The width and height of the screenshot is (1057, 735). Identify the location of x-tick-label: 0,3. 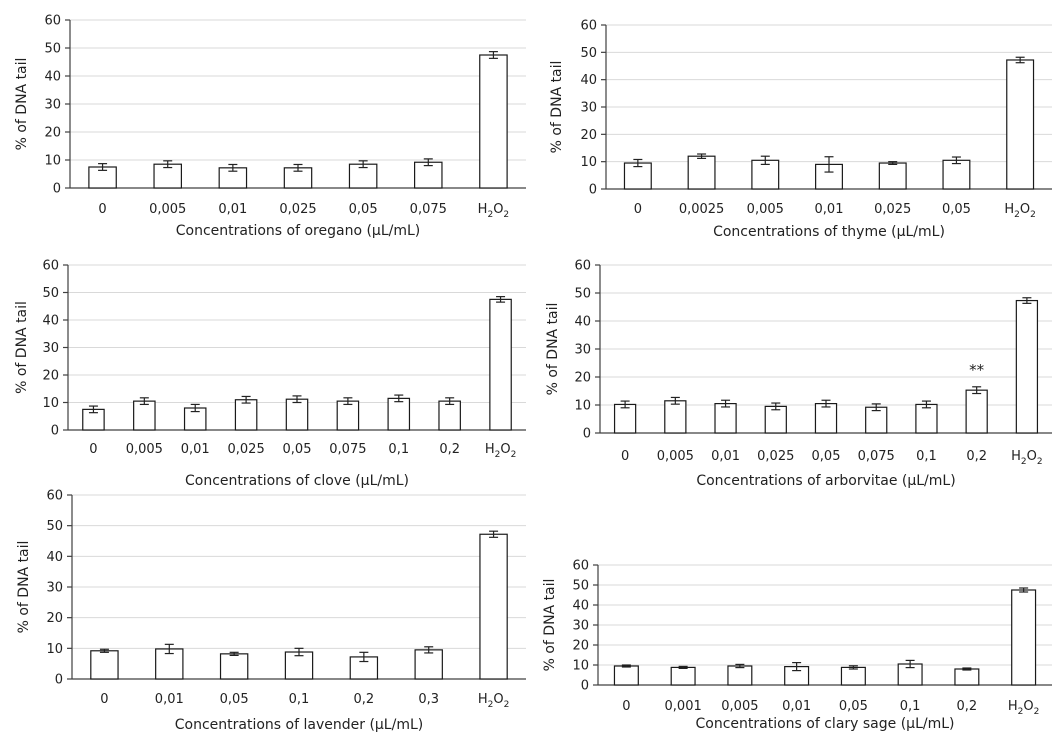
(428, 699).